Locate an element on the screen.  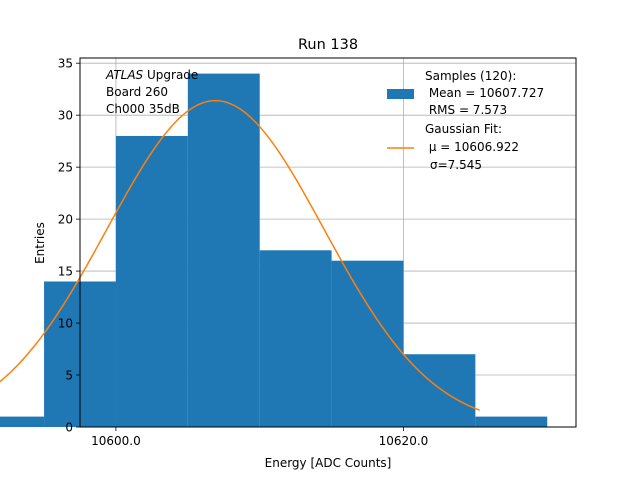
annotation-board: Board 260 is located at coordinates (137, 92).